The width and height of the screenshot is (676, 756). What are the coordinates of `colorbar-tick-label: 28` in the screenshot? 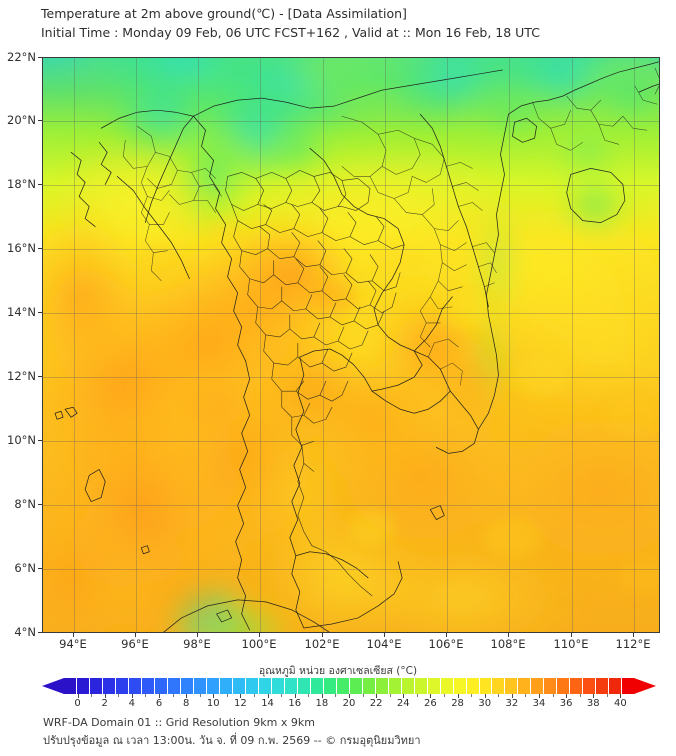 It's located at (457, 703).